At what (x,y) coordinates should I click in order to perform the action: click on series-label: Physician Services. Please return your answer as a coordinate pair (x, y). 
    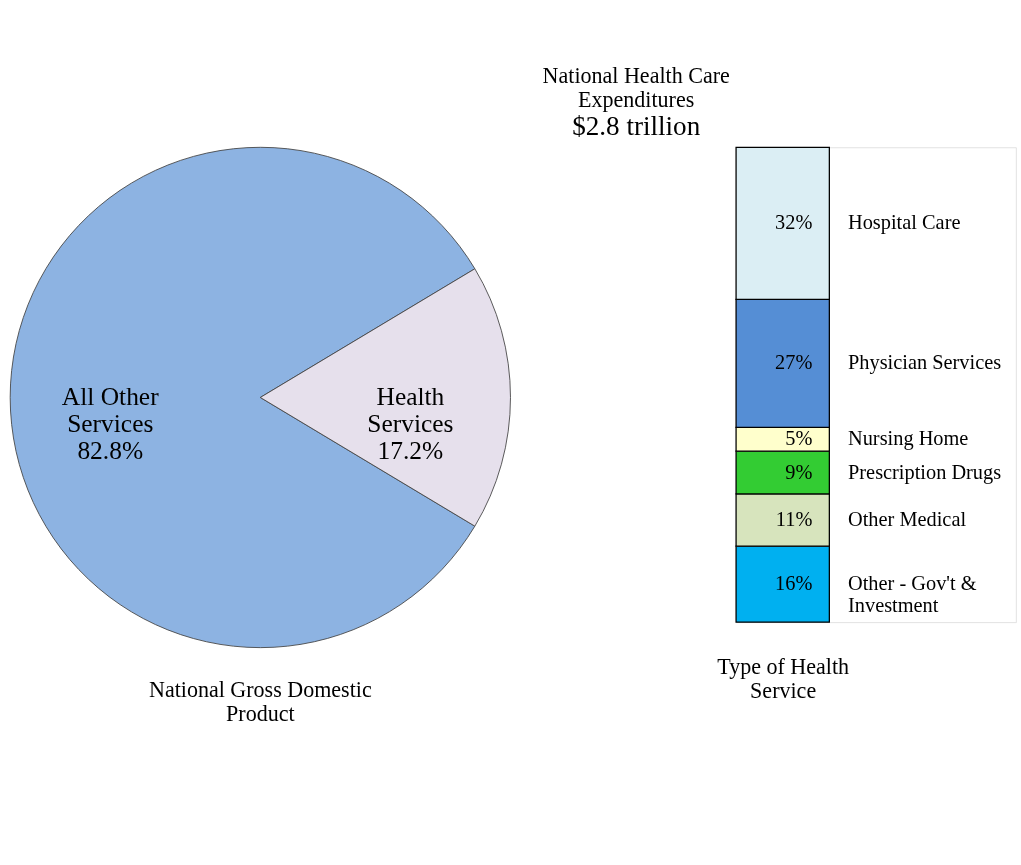
    Looking at the image, I should click on (925, 363).